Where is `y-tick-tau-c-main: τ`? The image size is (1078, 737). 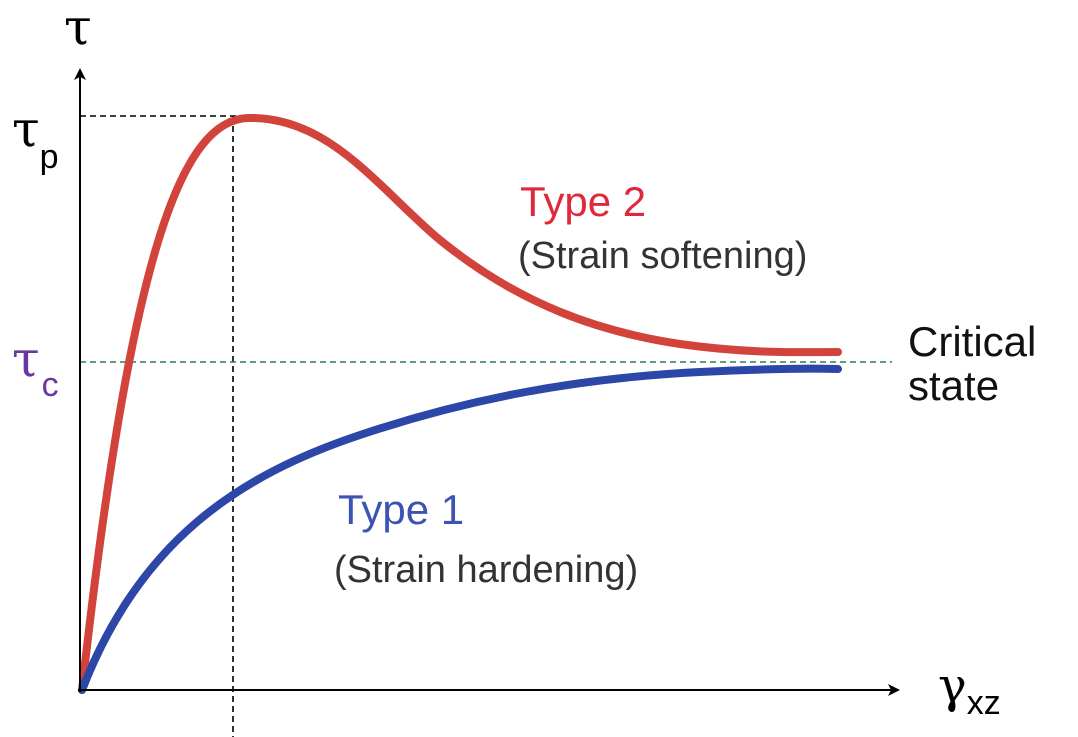 y-tick-tau-c-main: τ is located at coordinates (26, 359).